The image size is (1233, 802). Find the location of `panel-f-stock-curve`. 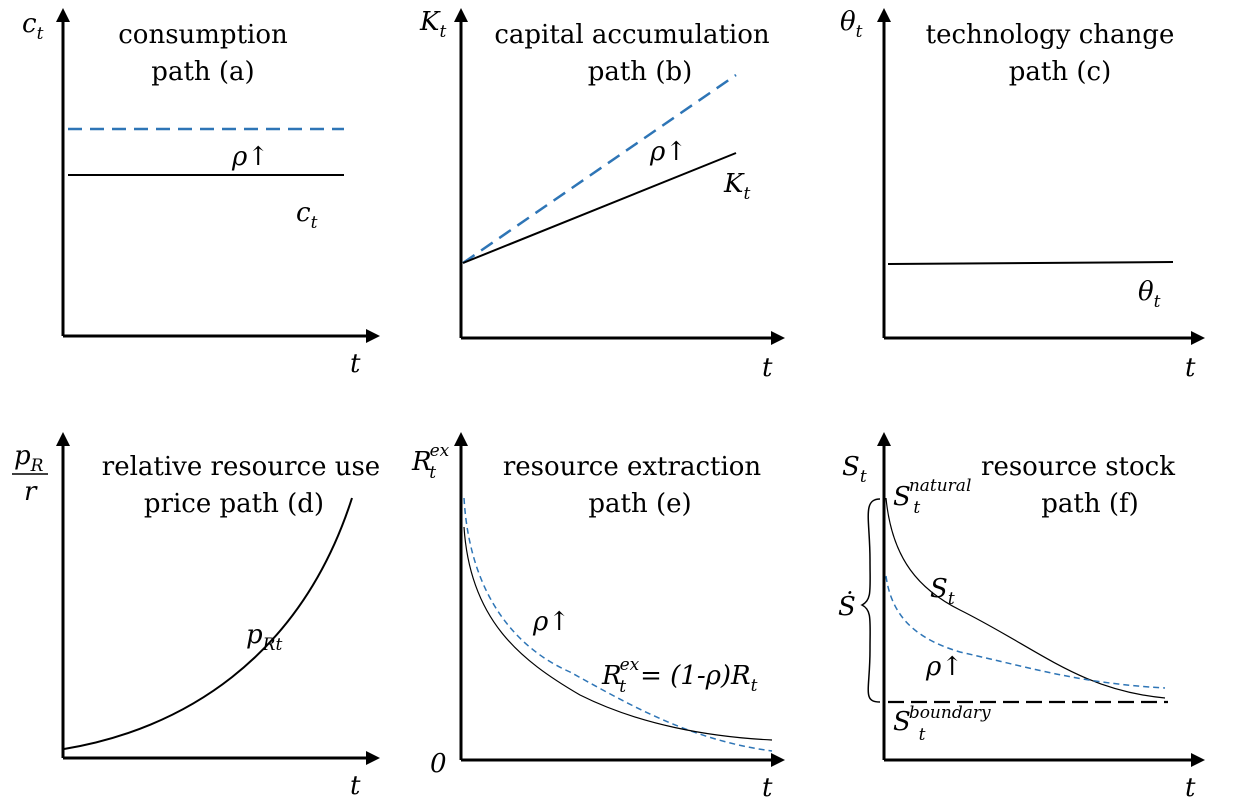

panel-f-stock-curve is located at coordinates (1025, 598).